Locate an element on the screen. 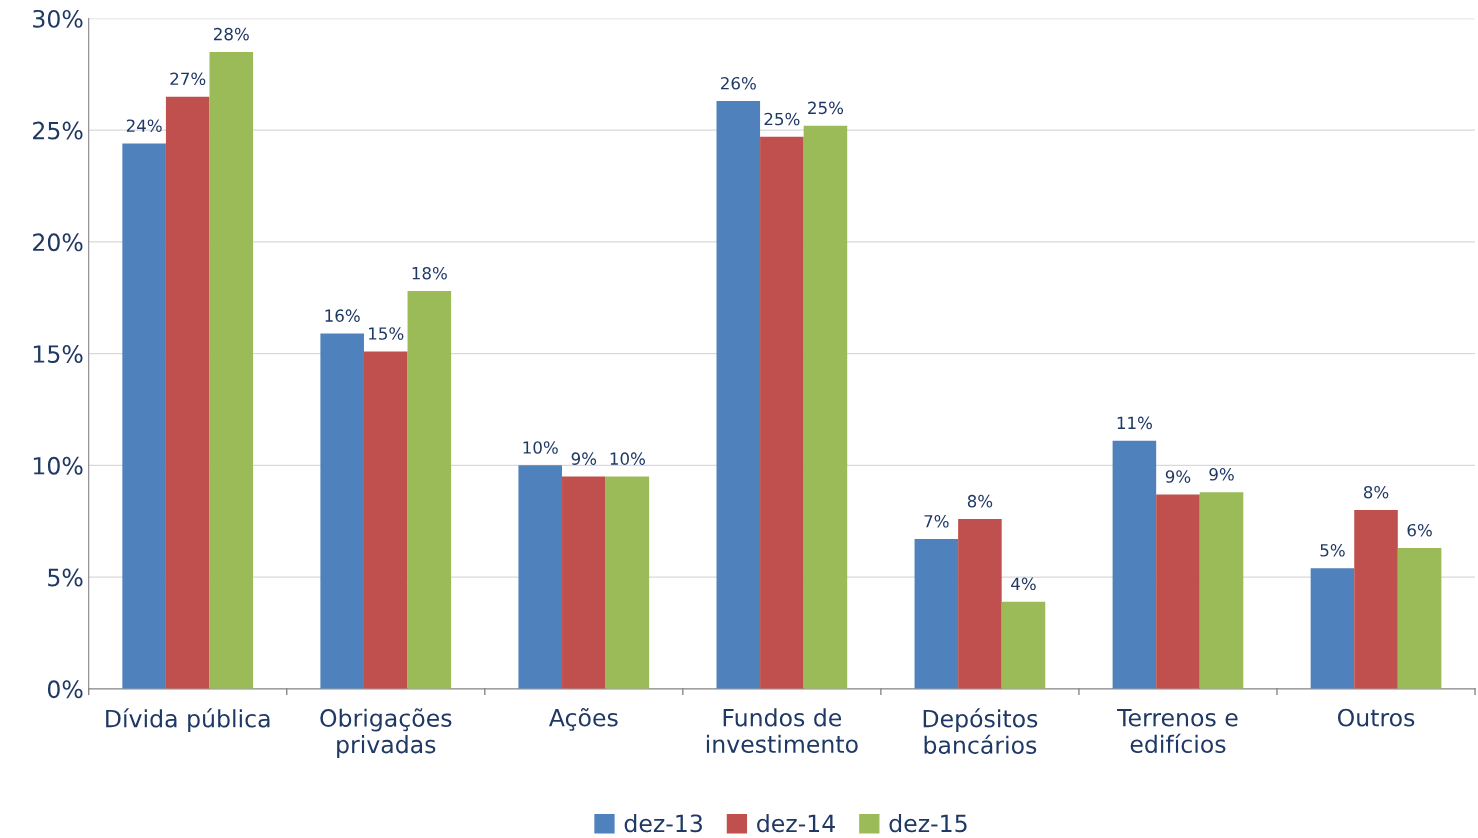  y-tick-label: 15% is located at coordinates (58, 354).